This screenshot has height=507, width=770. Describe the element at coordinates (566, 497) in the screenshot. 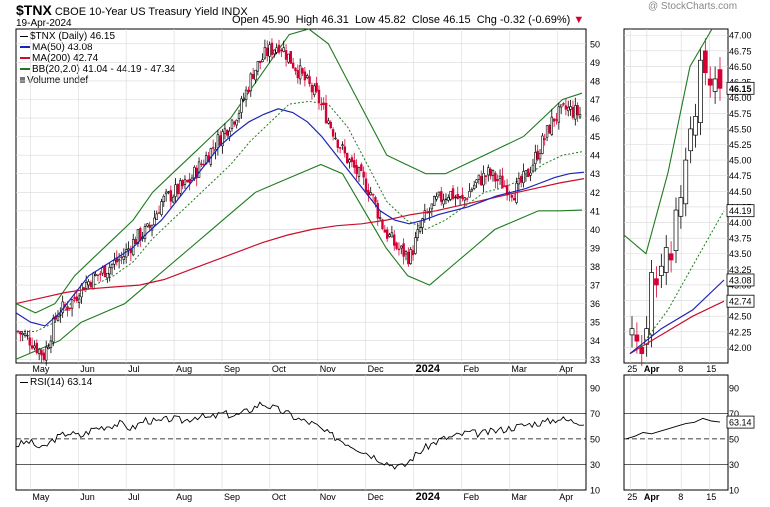

I see `x-tick-label: Apr` at that location.